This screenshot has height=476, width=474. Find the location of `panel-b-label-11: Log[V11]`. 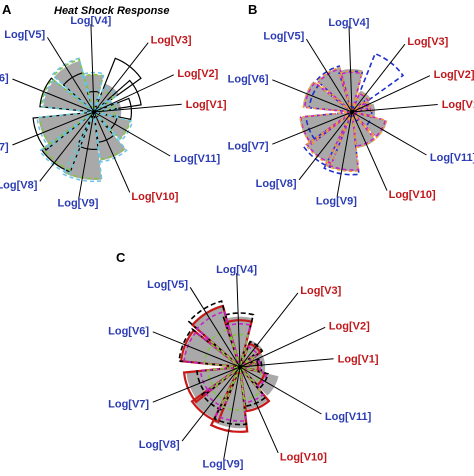

panel-b-label-11: Log[V11] is located at coordinates (452, 158).